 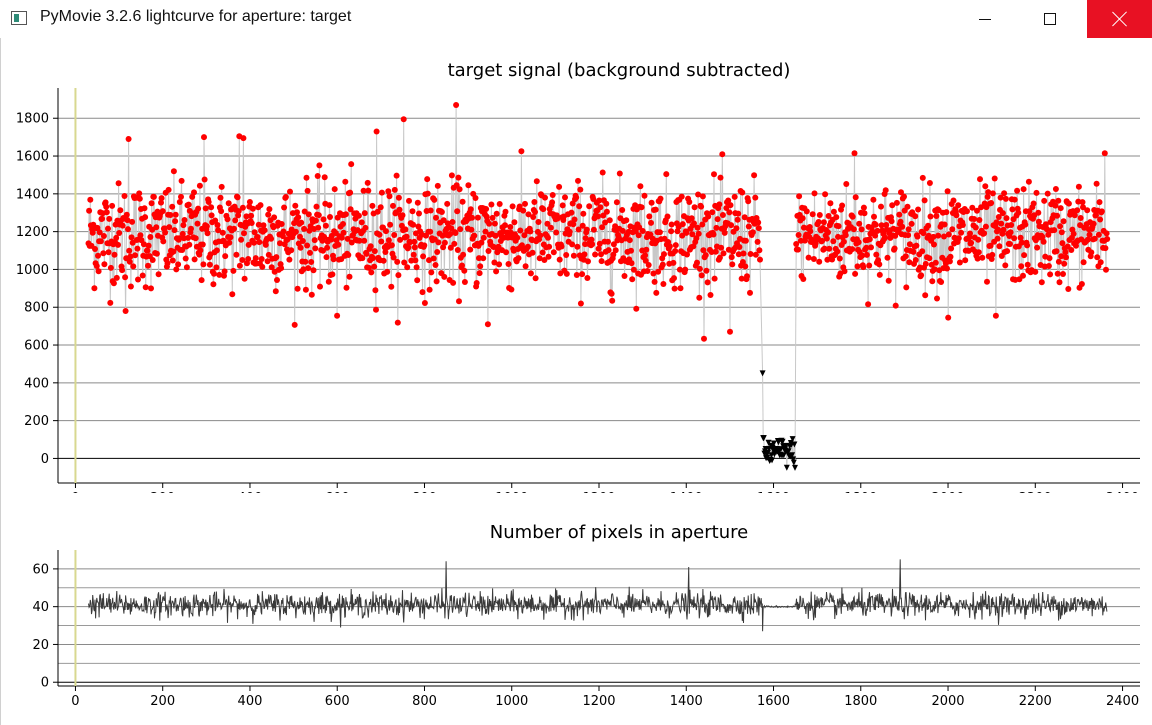 What do you see at coordinates (19, 18) in the screenshot?
I see `app-window-icon` at bounding box center [19, 18].